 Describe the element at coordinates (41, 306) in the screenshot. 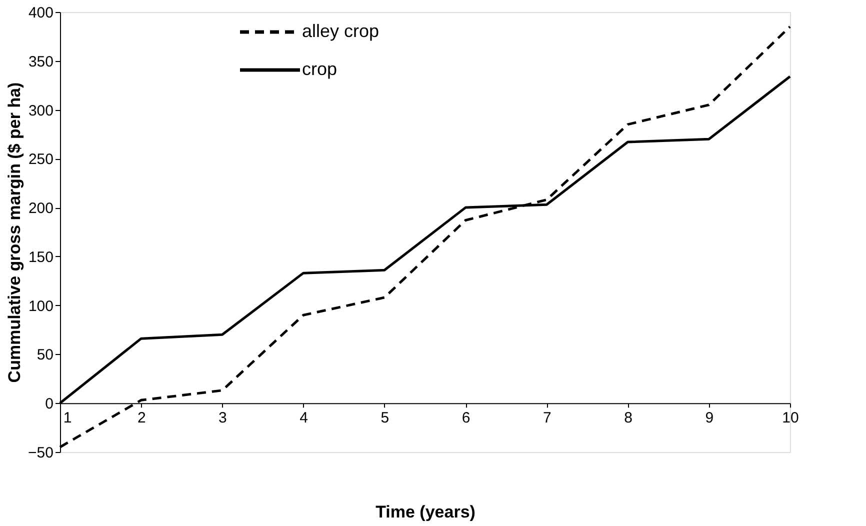

I see `y-tick-label: 100` at that location.